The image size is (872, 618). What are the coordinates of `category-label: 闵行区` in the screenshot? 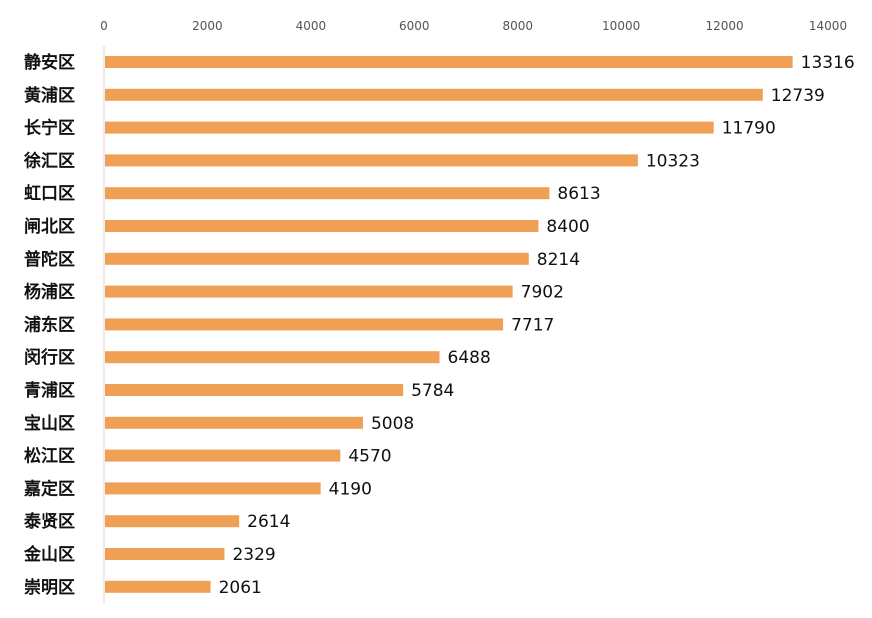 It's located at (49, 357).